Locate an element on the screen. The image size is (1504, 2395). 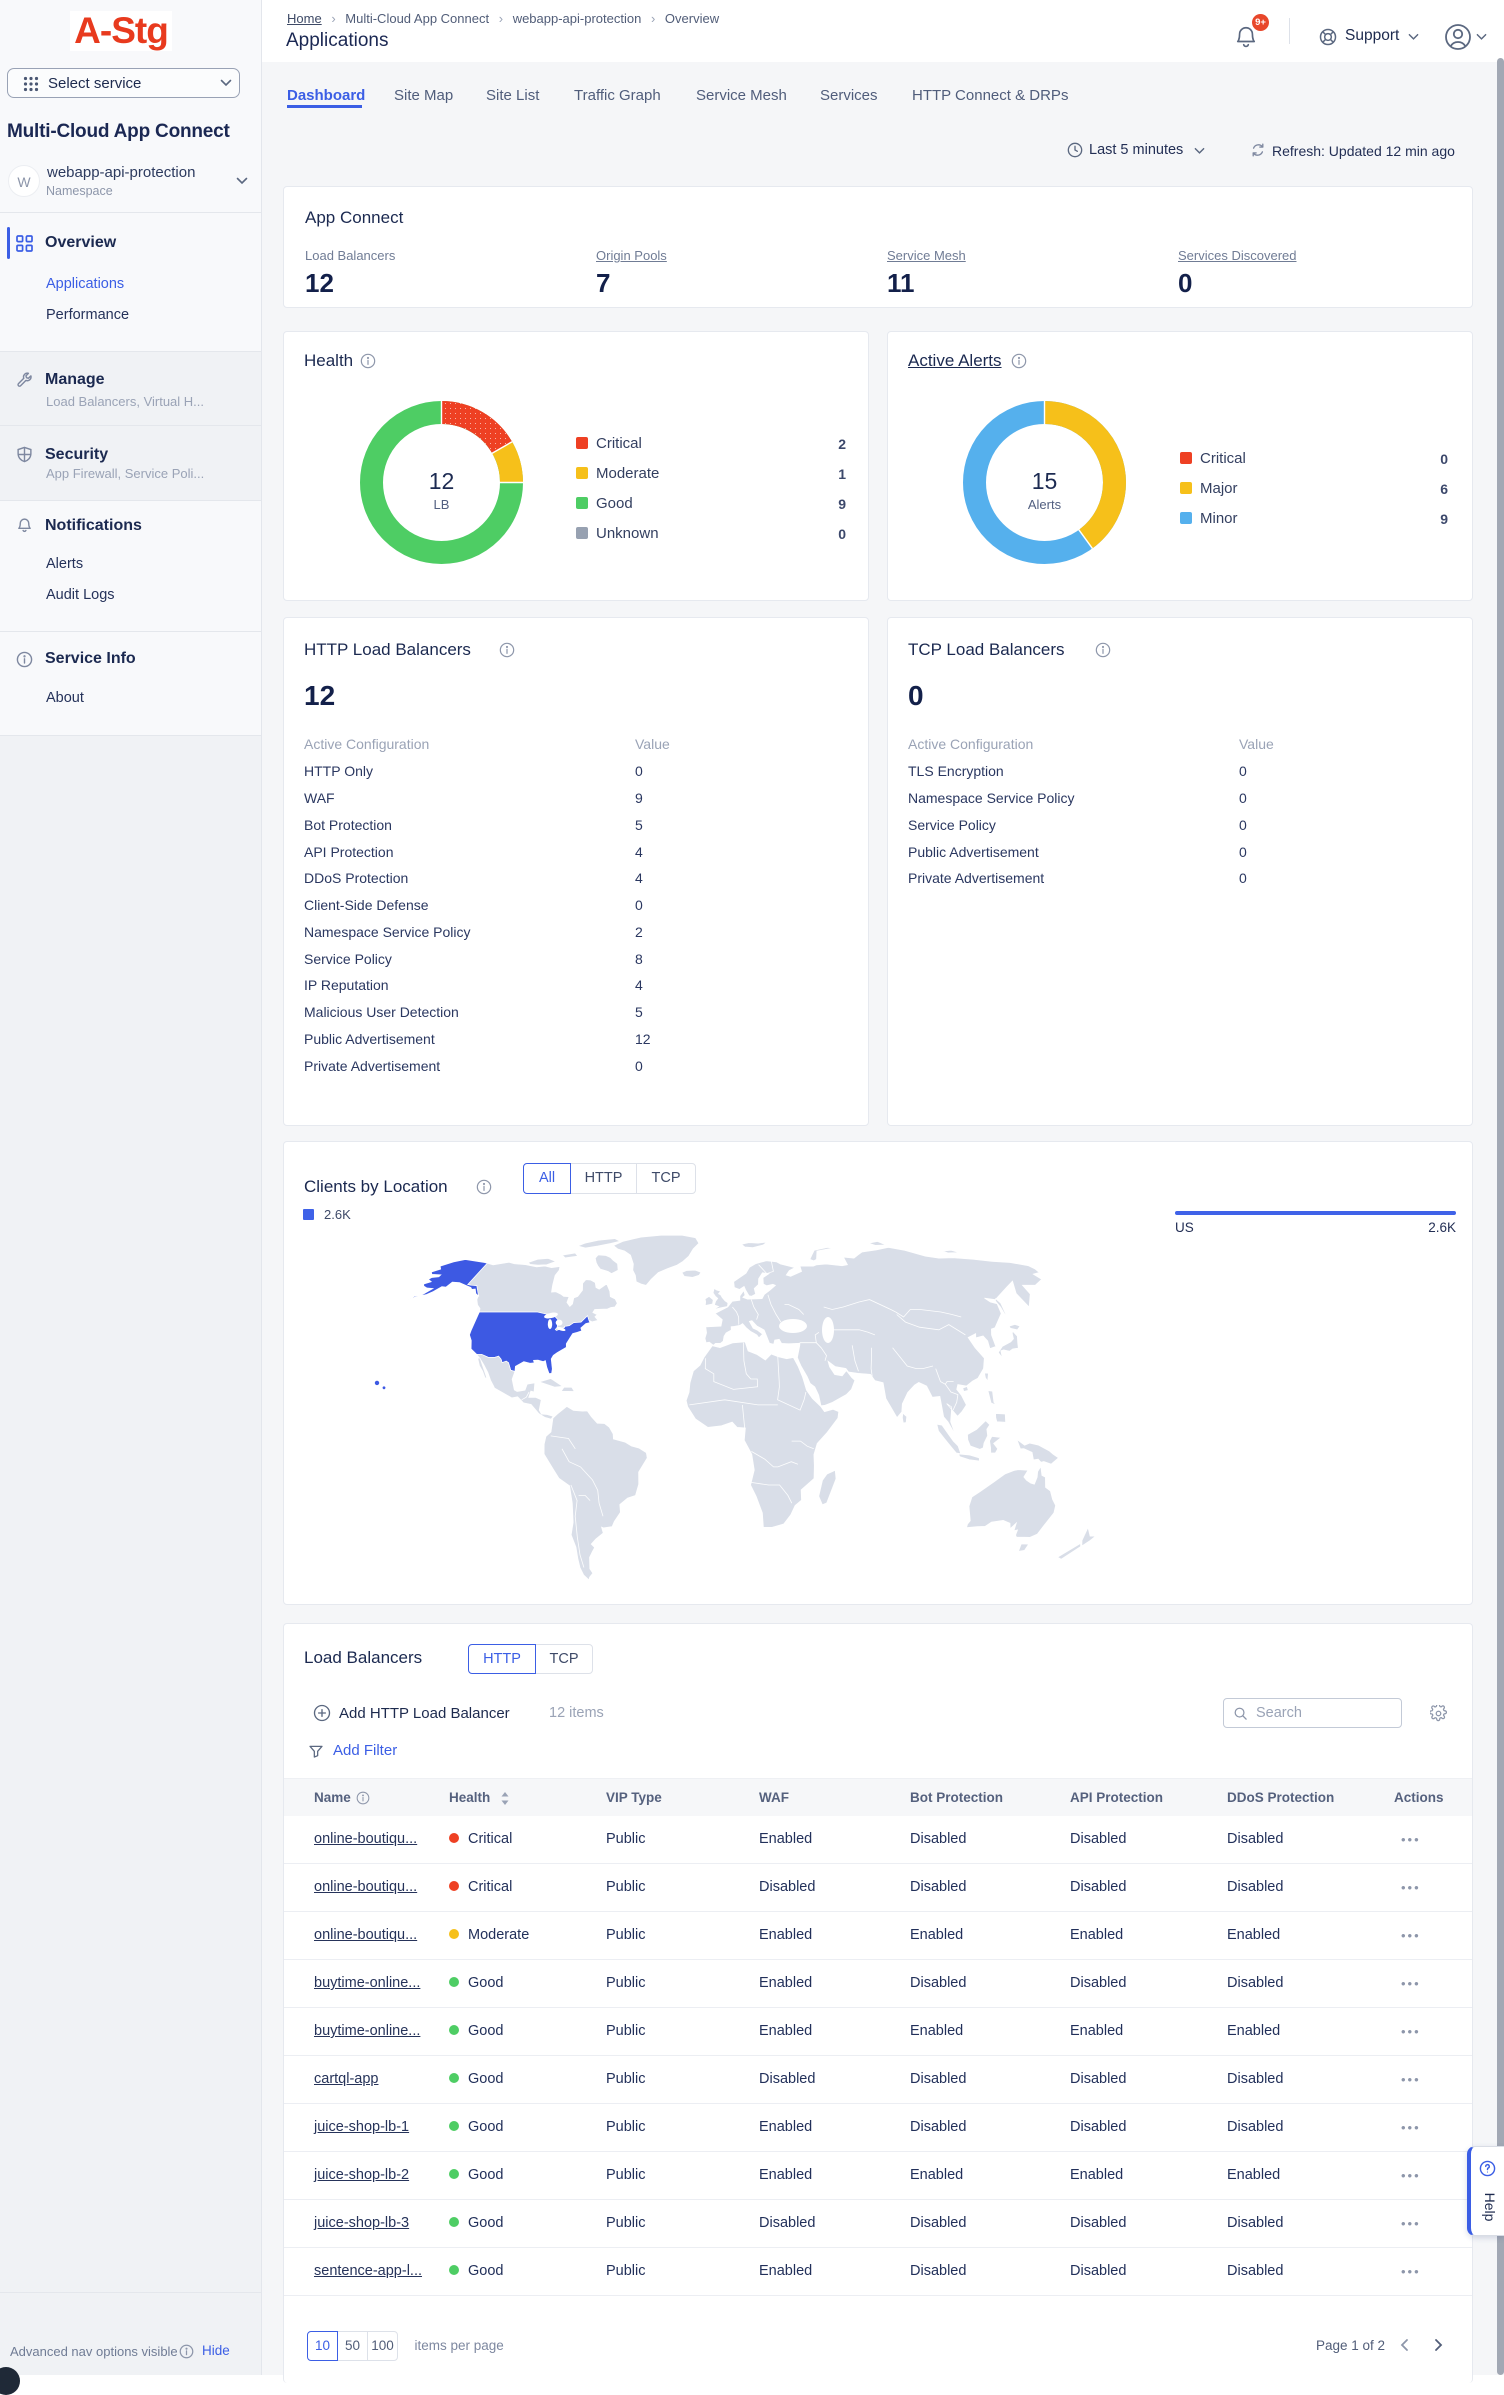
svg-text: 12 is located at coordinates (442, 481).